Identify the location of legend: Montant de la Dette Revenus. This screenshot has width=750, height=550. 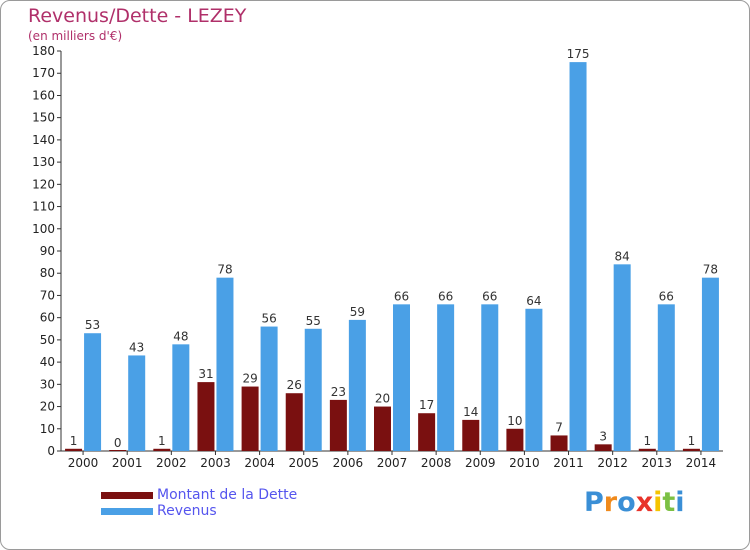
(199, 503).